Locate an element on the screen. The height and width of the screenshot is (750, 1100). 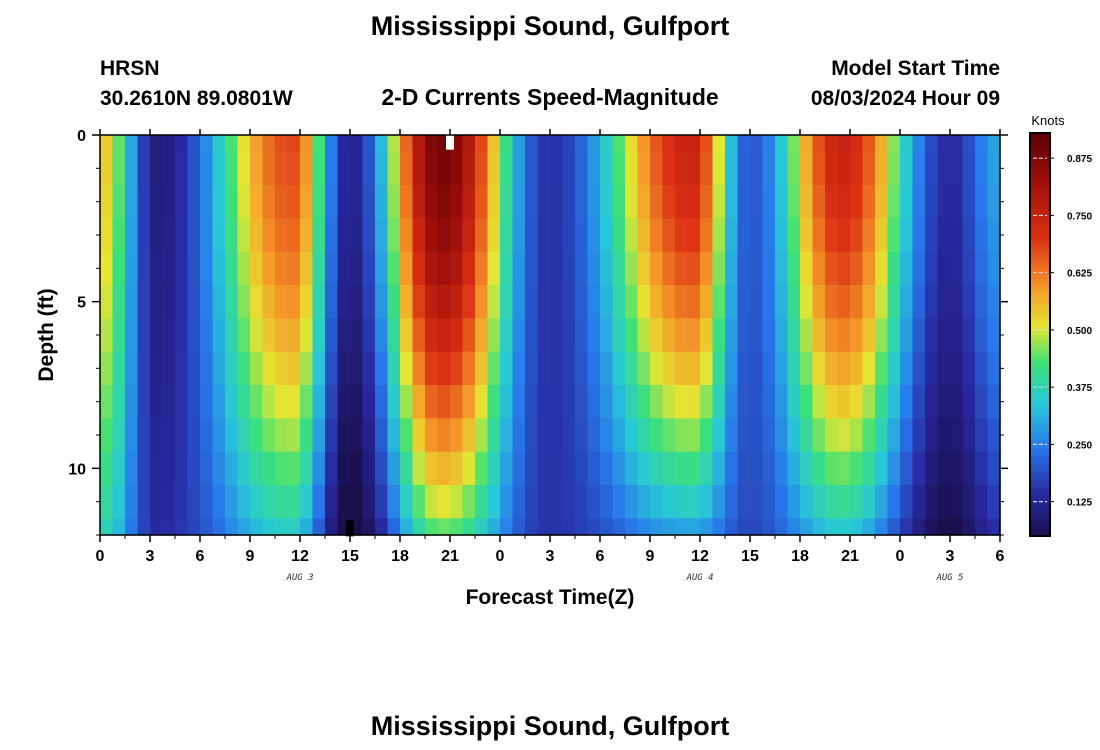
x-tick-label: 9 is located at coordinates (650, 556).